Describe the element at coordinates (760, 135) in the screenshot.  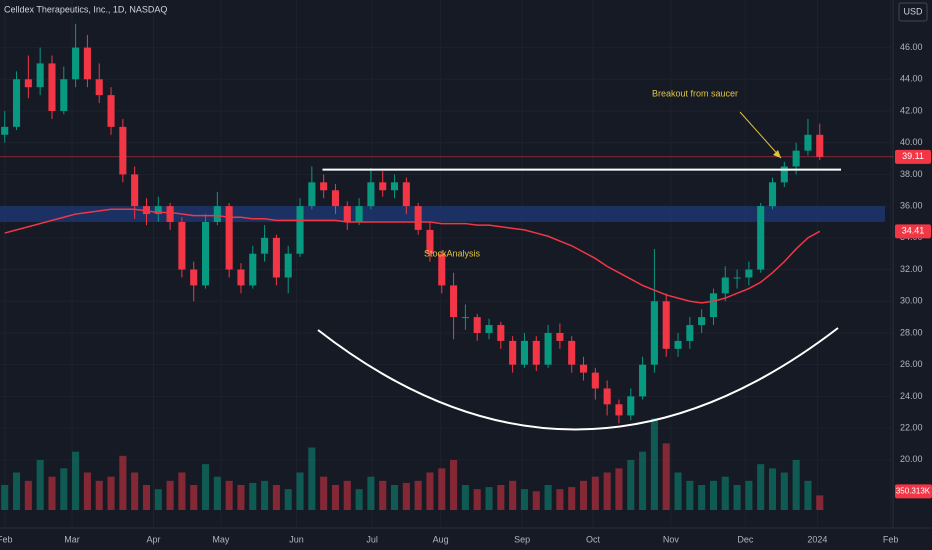
I see `arrow` at that location.